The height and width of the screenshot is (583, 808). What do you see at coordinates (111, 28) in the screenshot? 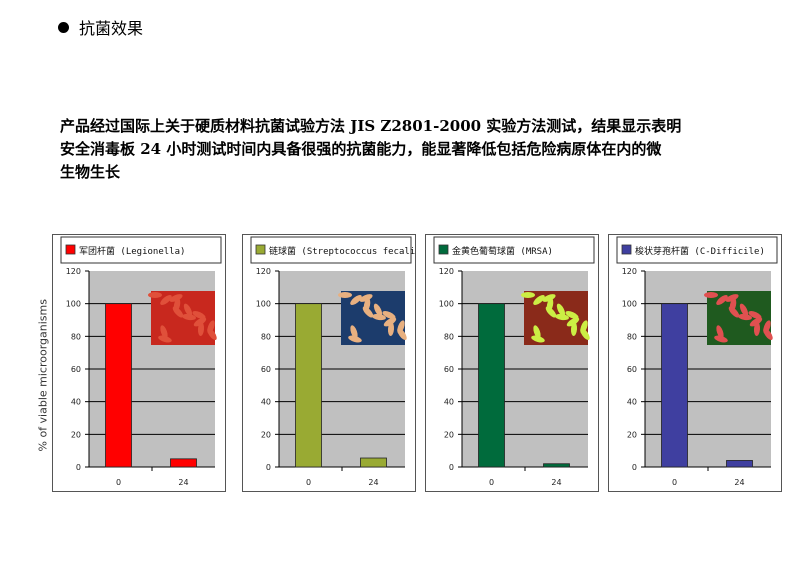
I see `section-title: 抗菌效果` at bounding box center [111, 28].